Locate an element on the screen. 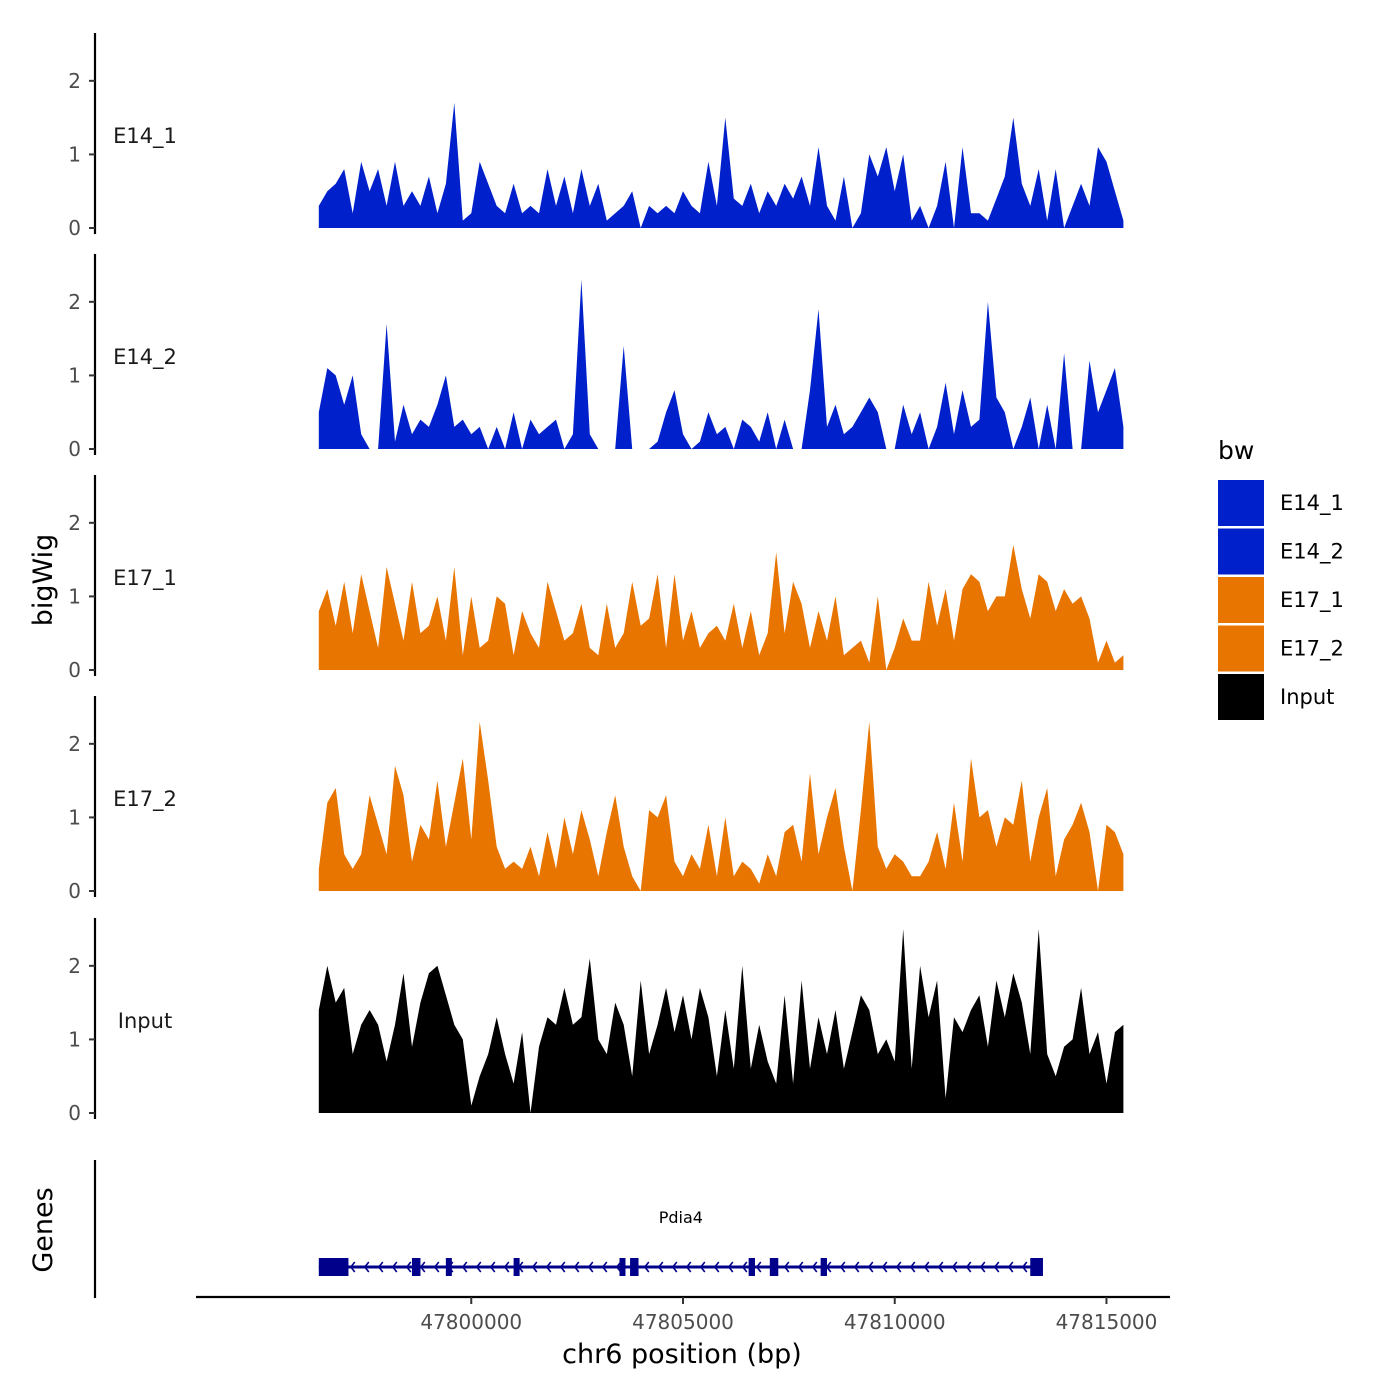  legend-item-input: Input is located at coordinates (1276, 697).